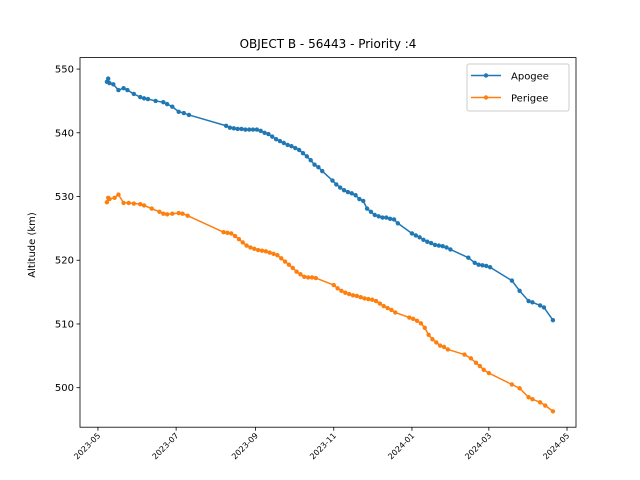 Image resolution: width=640 pixels, height=480 pixels. What do you see at coordinates (486, 97) in the screenshot?
I see `legend-perigee-marker` at bounding box center [486, 97].